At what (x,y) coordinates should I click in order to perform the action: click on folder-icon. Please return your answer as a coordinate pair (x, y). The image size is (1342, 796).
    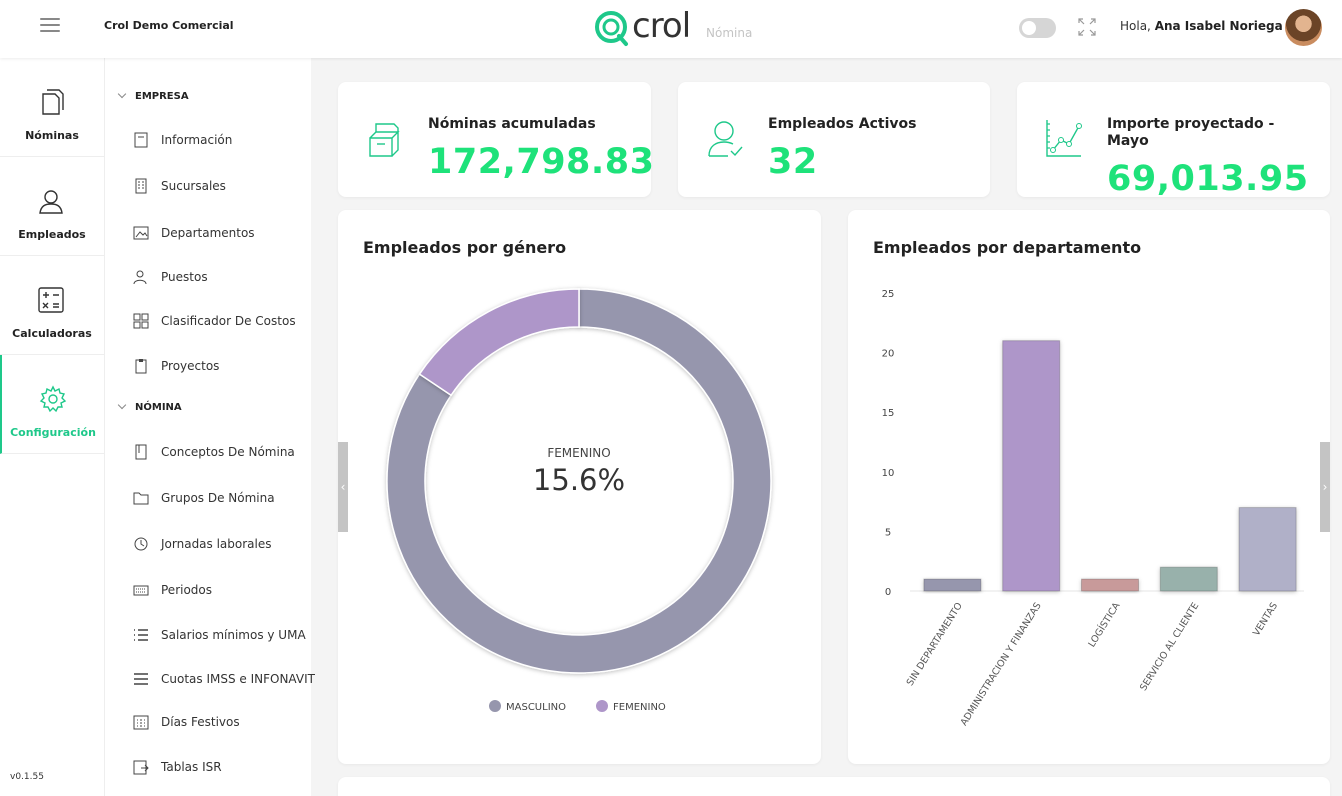
    Looking at the image, I should click on (141, 498).